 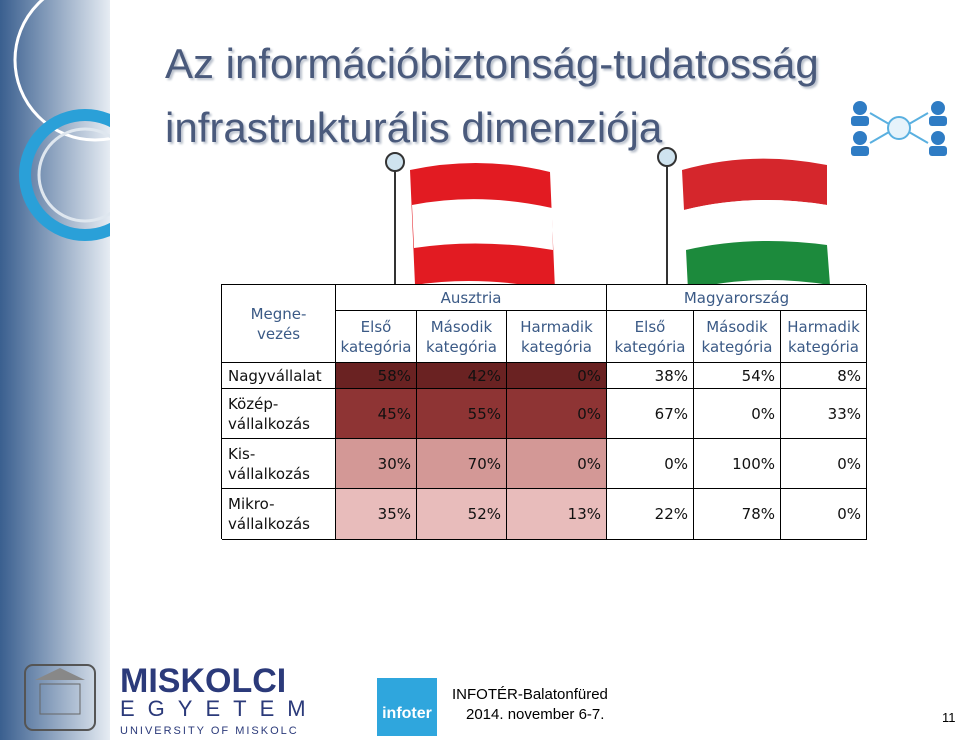 I want to click on cell-text: 67%, so click(x=671, y=413).